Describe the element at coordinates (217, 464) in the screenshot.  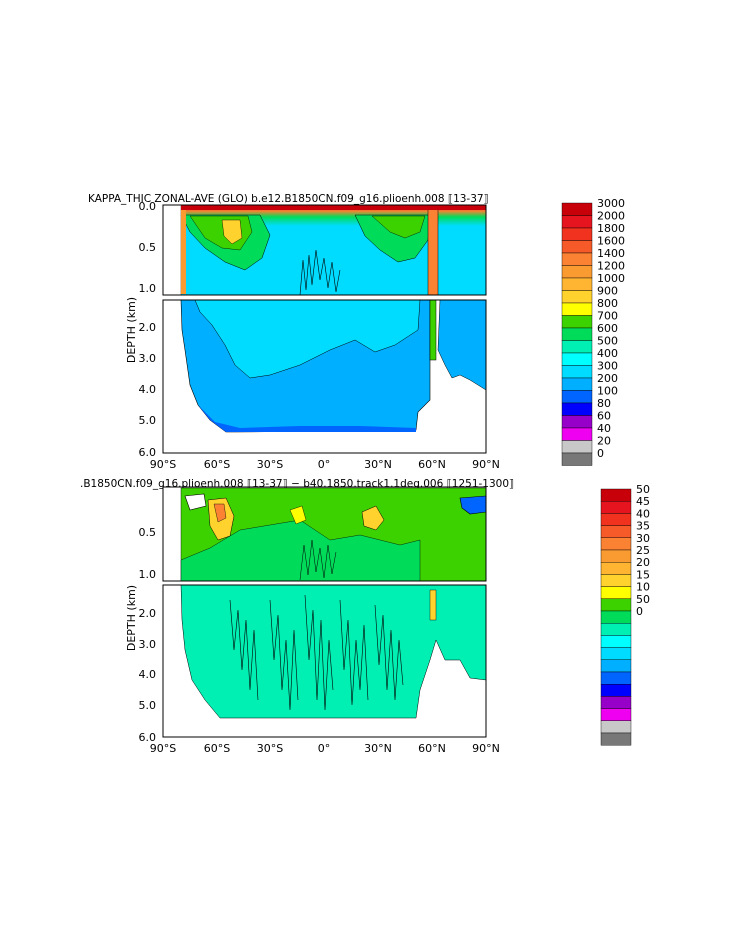
I see `xtick-label: 60°S` at that location.